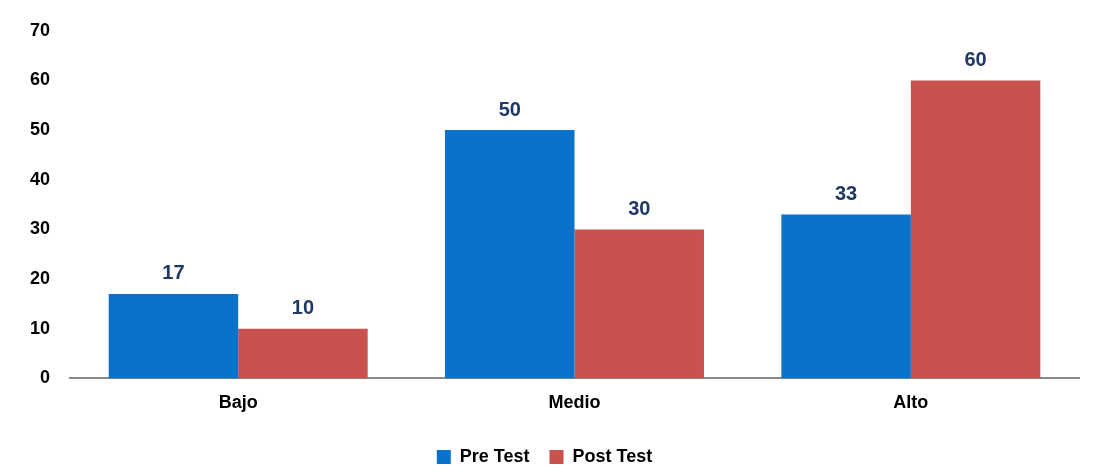 Image resolution: width=1099 pixels, height=476 pixels. I want to click on y-tick-label: 0, so click(45, 377).